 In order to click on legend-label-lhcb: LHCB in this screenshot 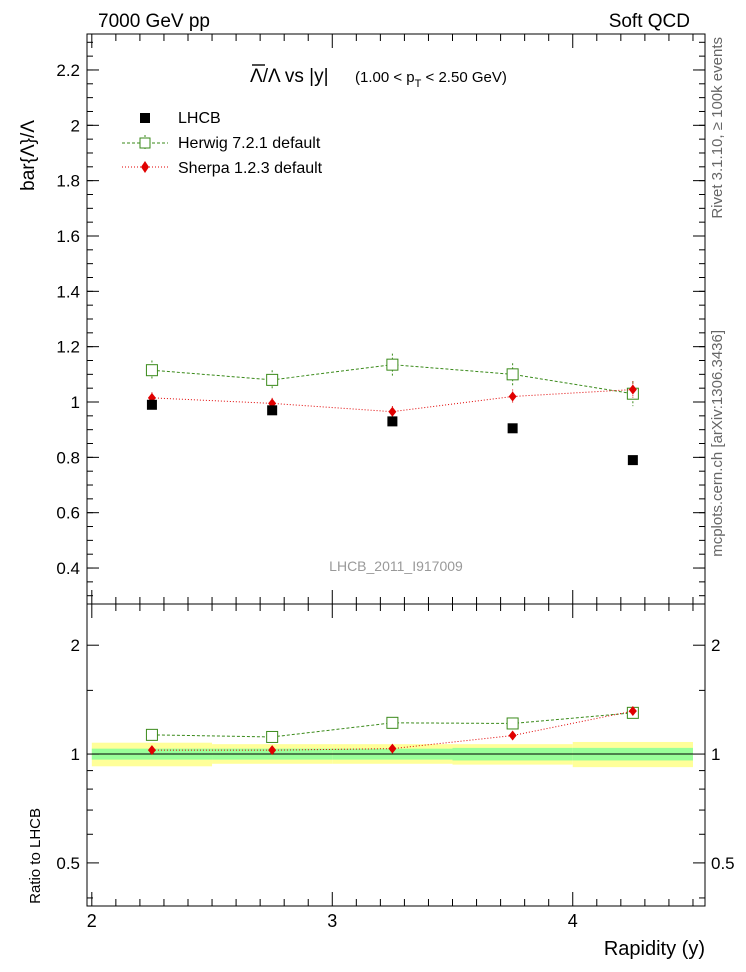, I will do `click(199, 118)`.